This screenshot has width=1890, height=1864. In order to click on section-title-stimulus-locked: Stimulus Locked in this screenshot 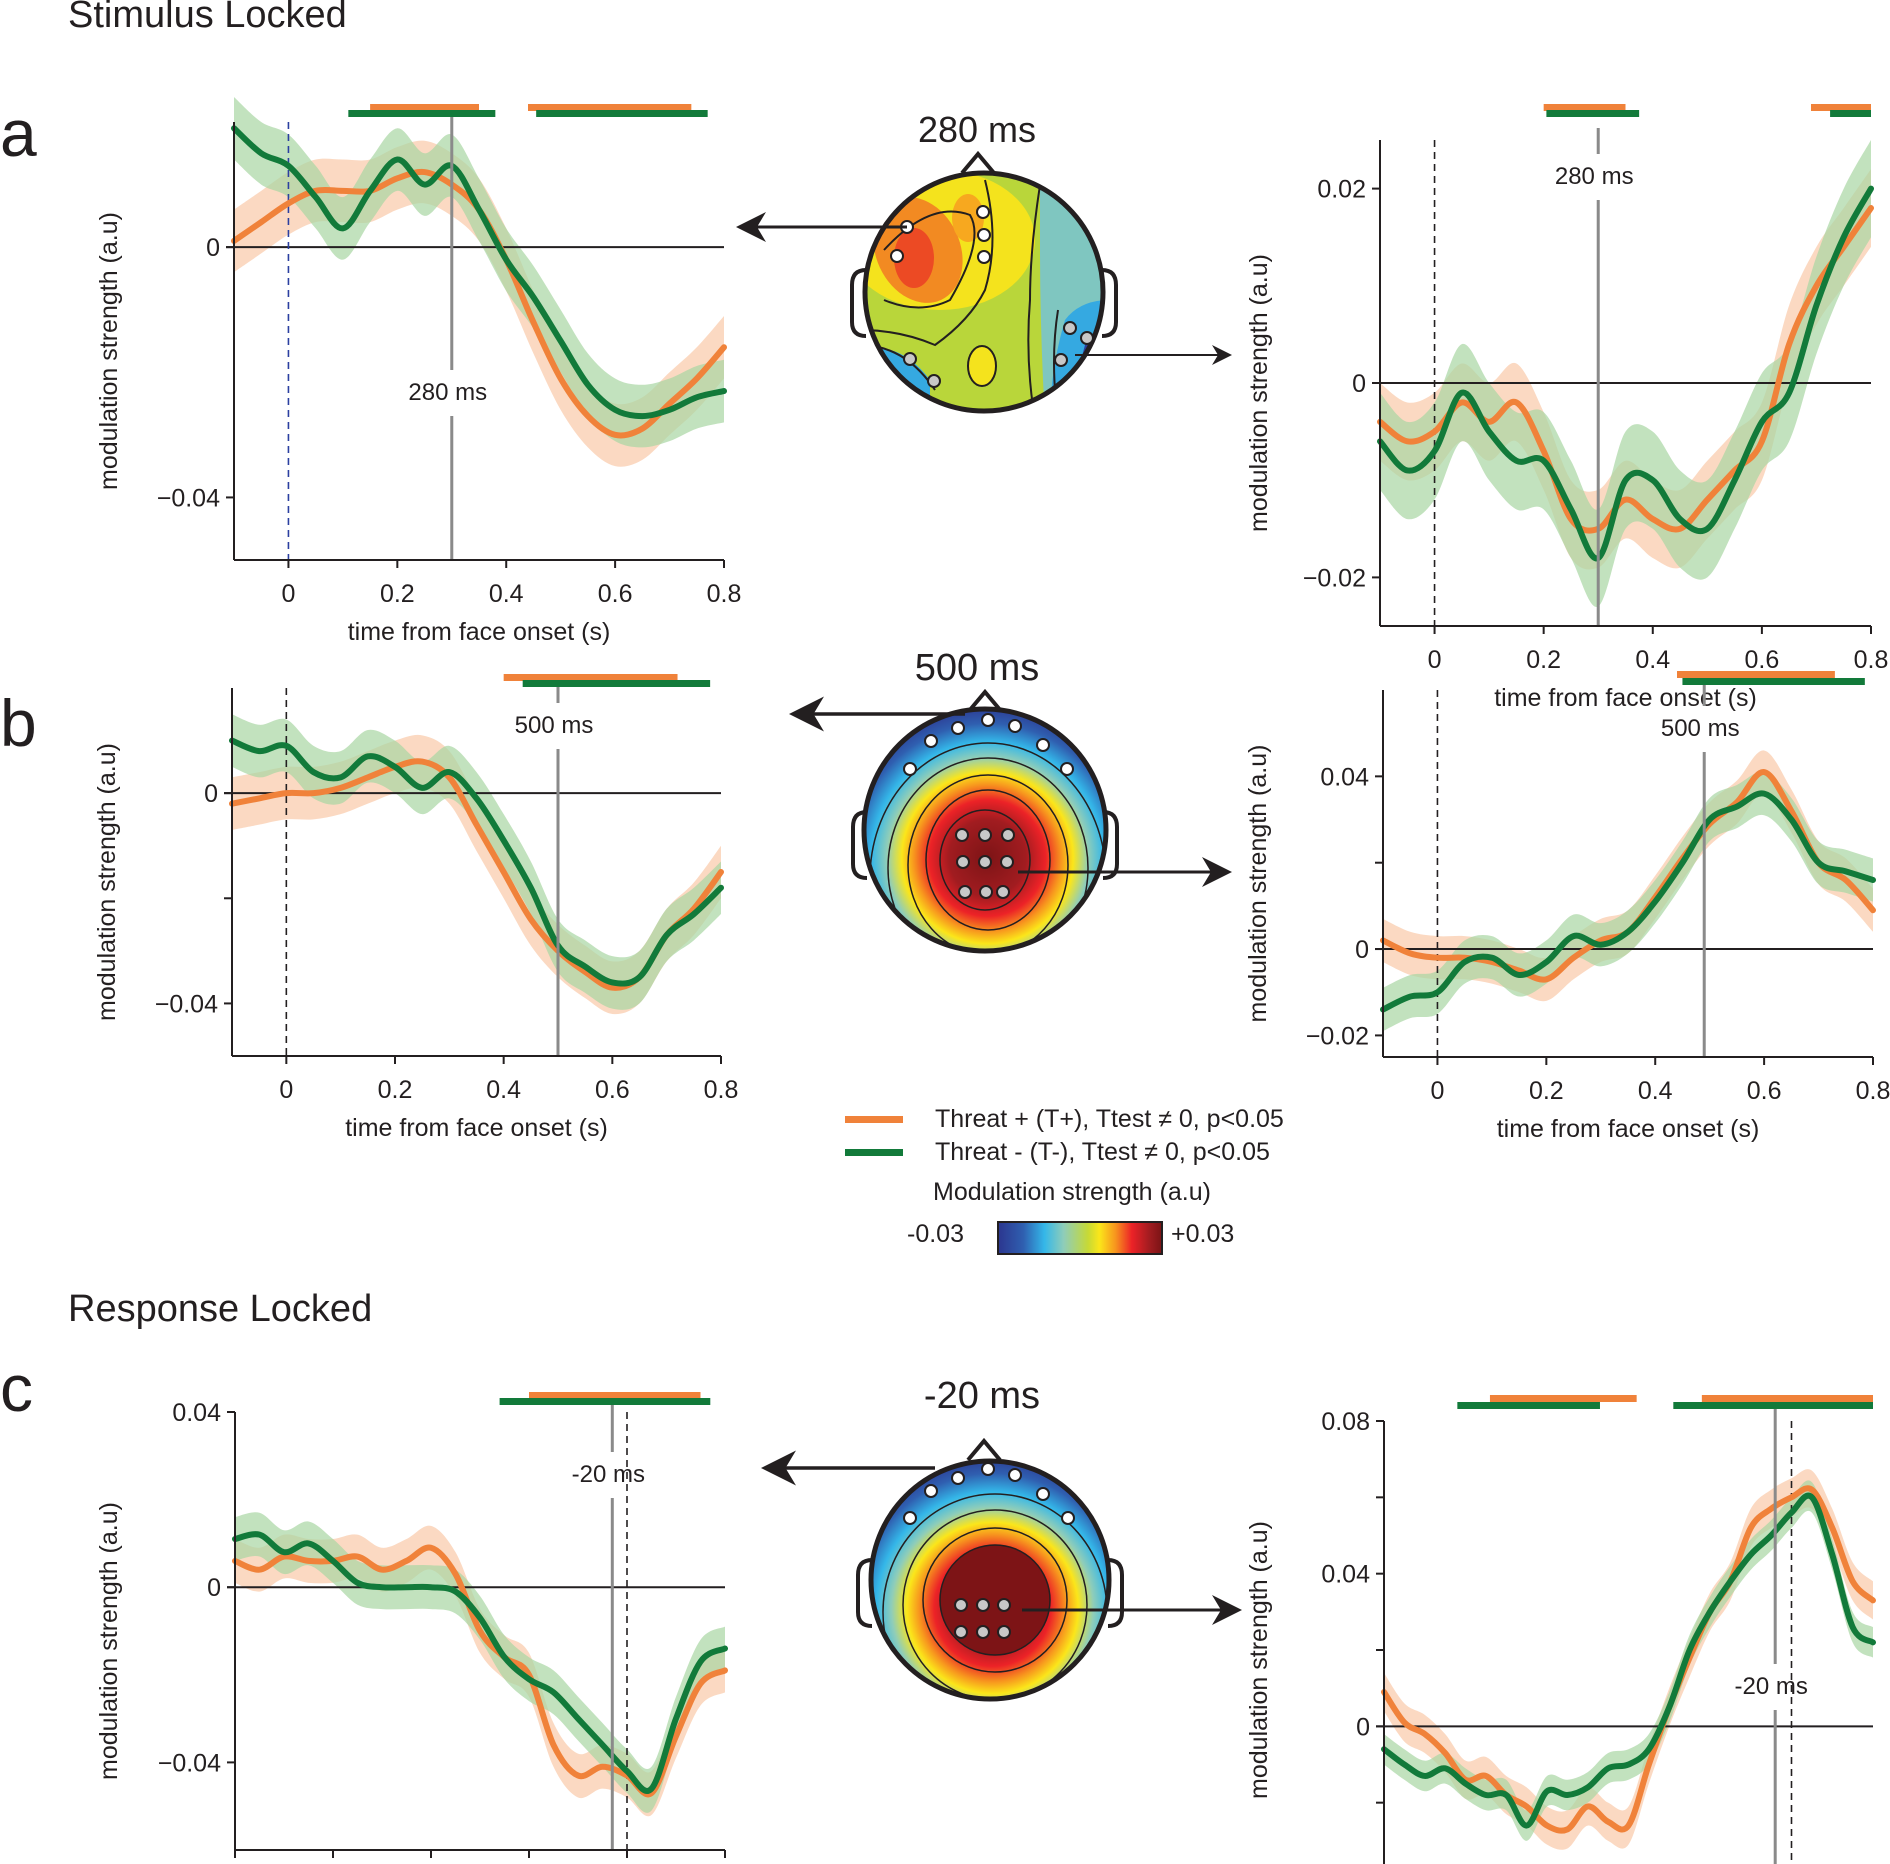, I will do `click(207, 18)`.